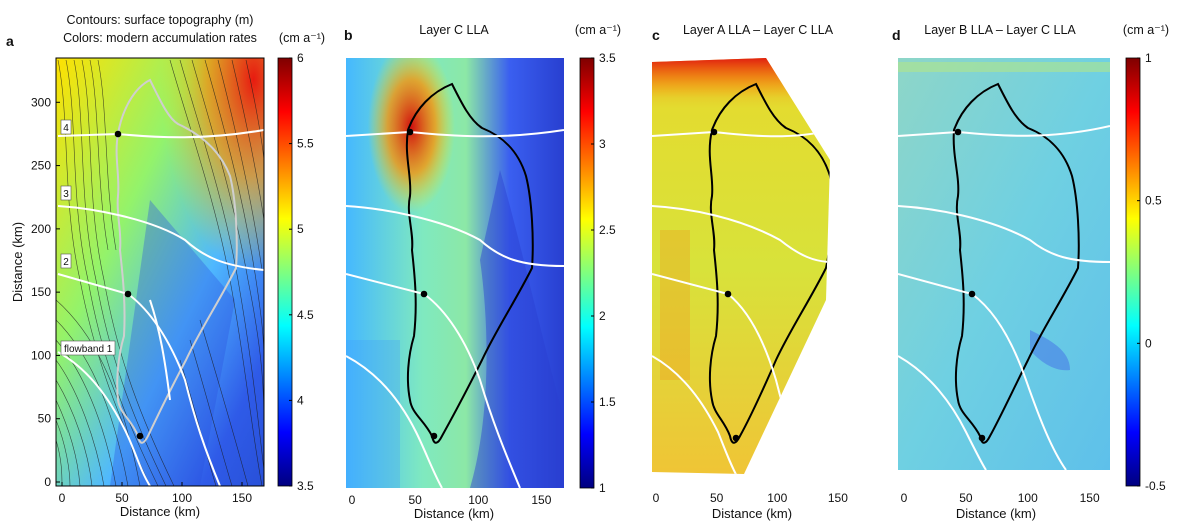 The image size is (1182, 522). Describe the element at coordinates (751, 498) in the screenshot. I see `panel-c-x-ticks: 0 50 100 150` at that location.